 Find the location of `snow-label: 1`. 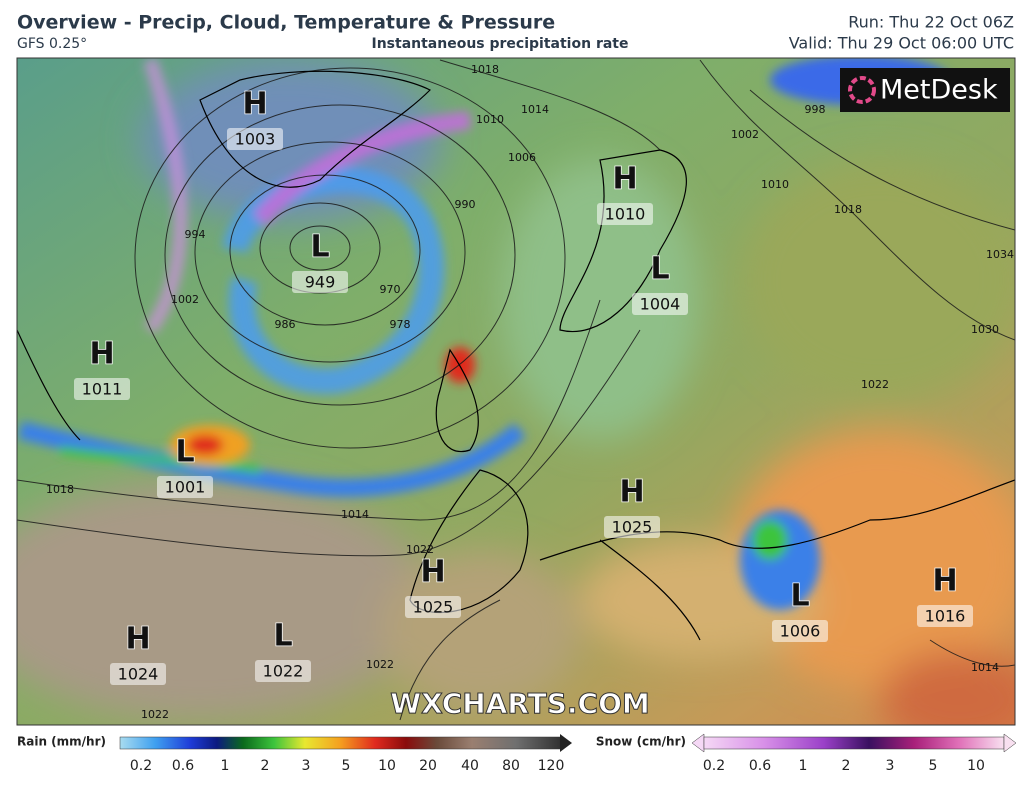

snow-label: 1 is located at coordinates (803, 766).